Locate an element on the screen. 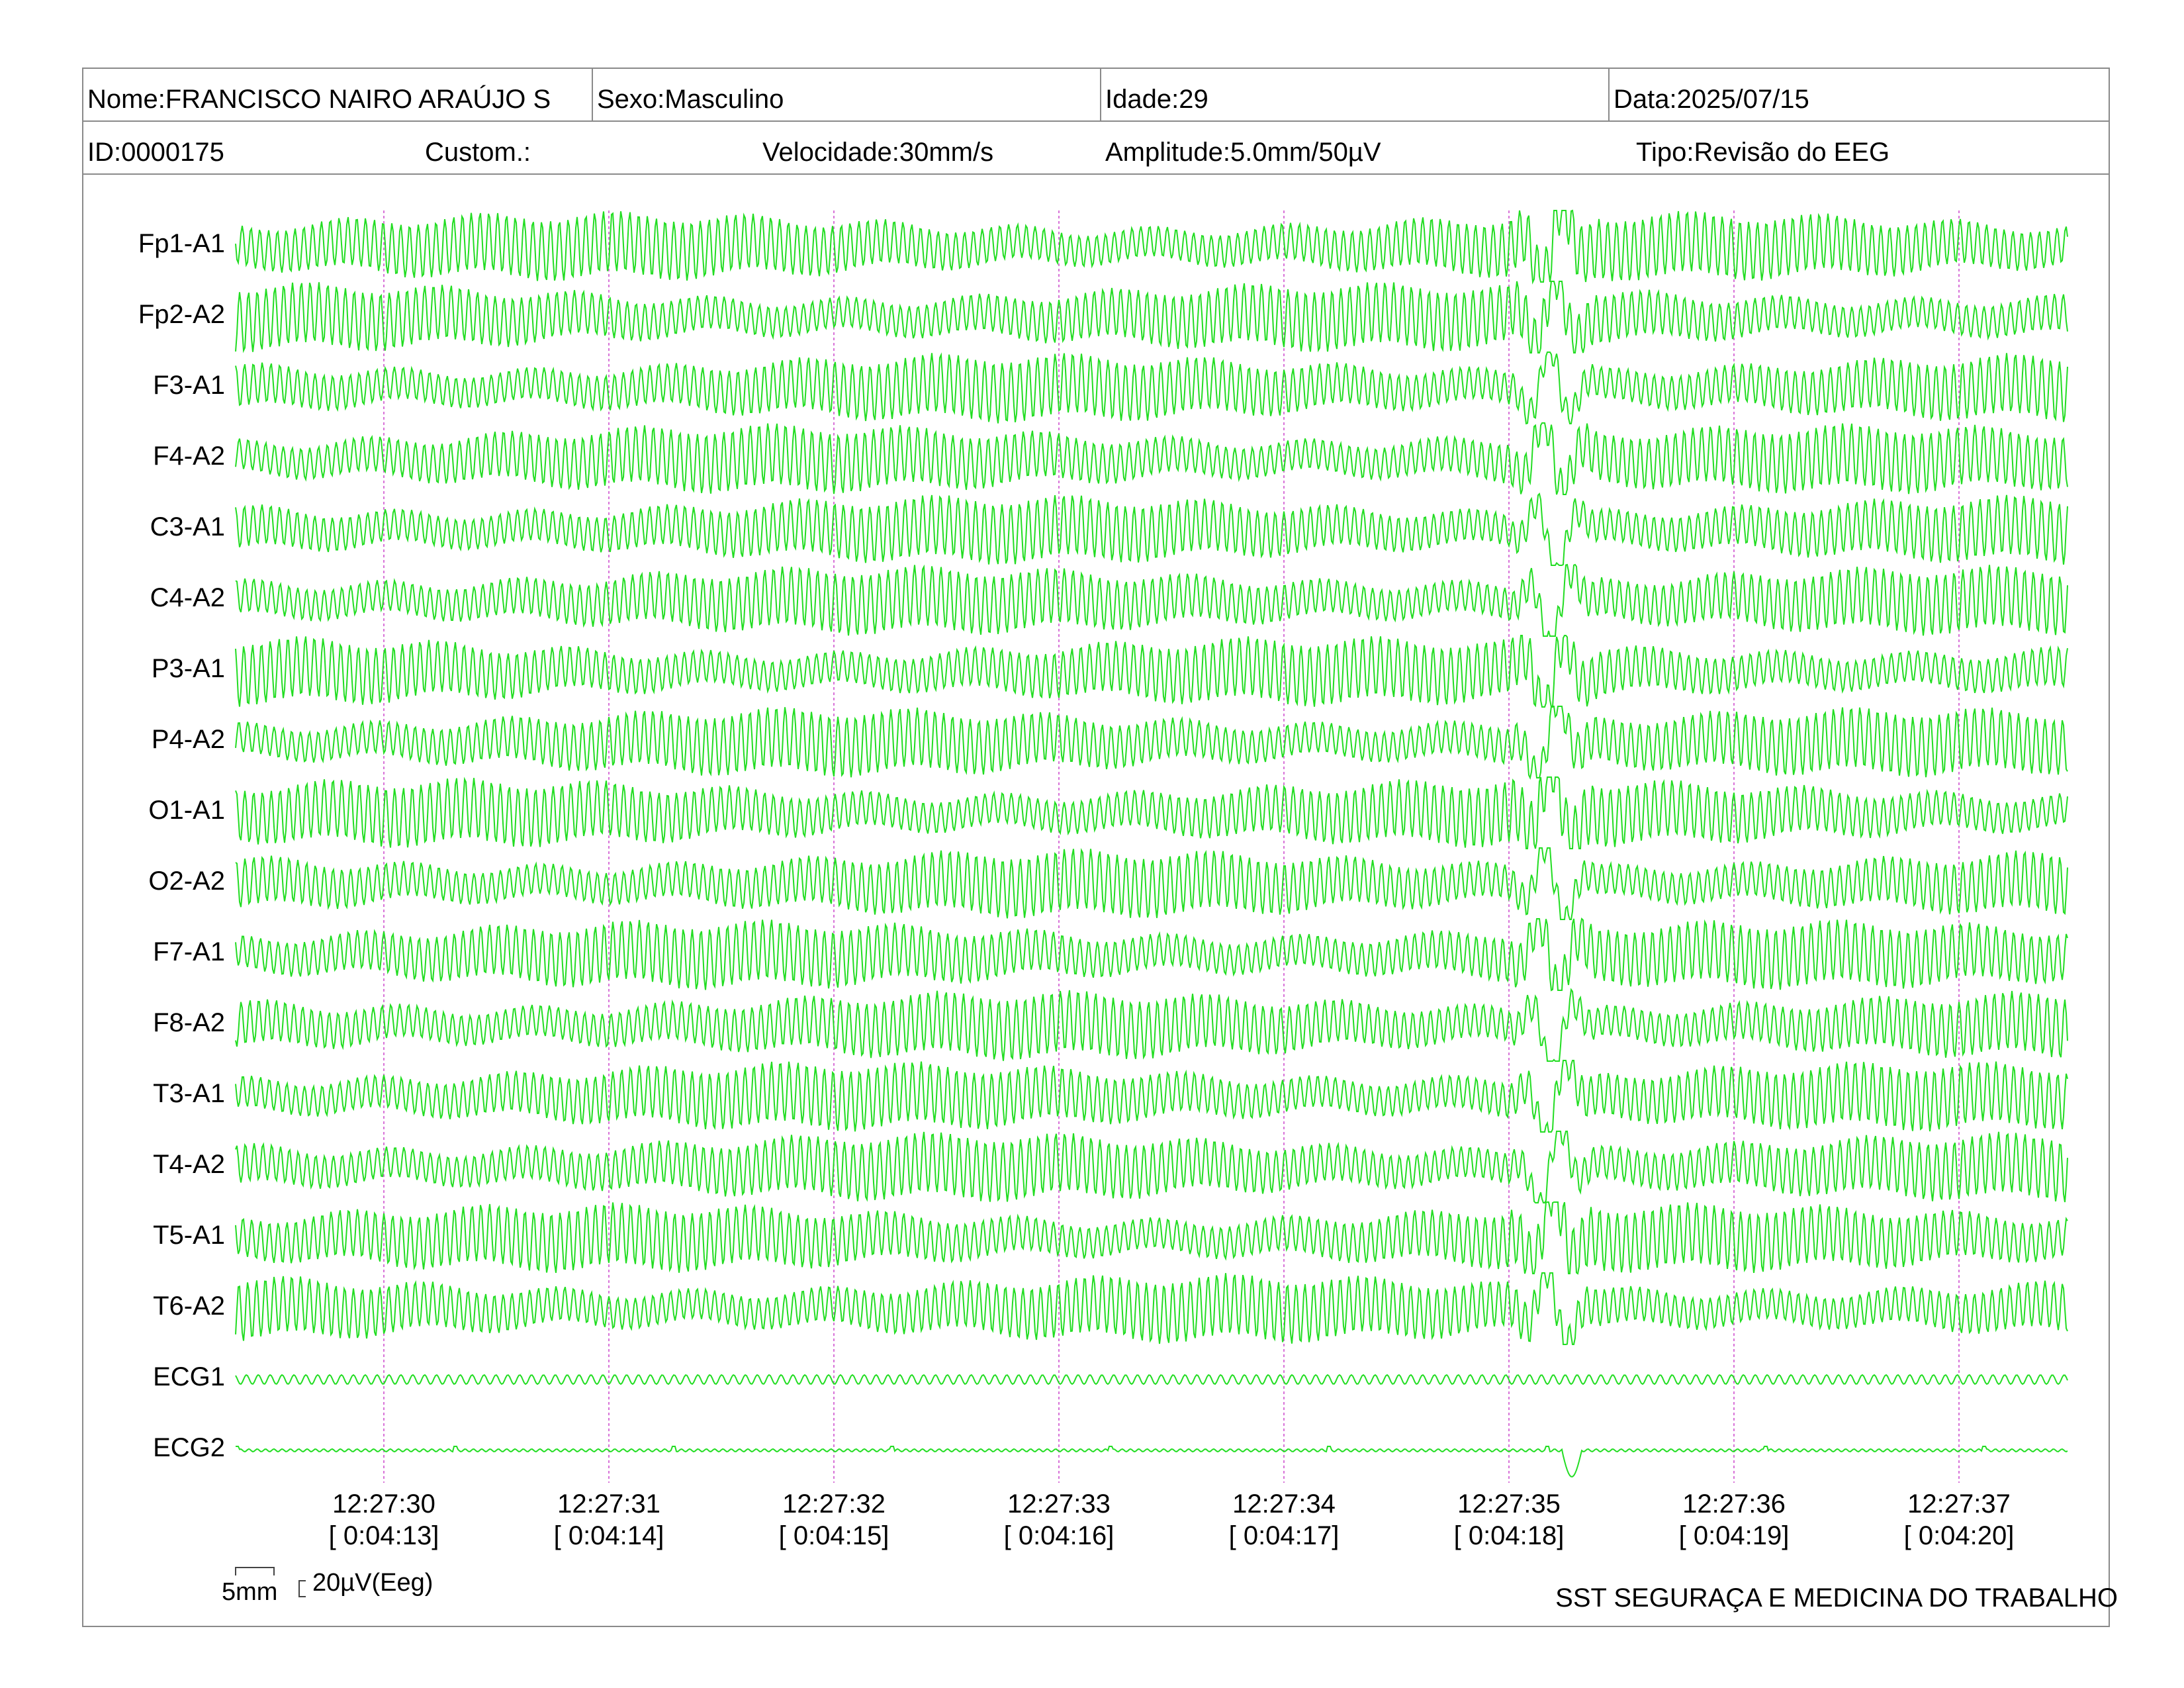 This screenshot has width=2184, height=1688. channel-label: O1-A1 is located at coordinates (187, 810).